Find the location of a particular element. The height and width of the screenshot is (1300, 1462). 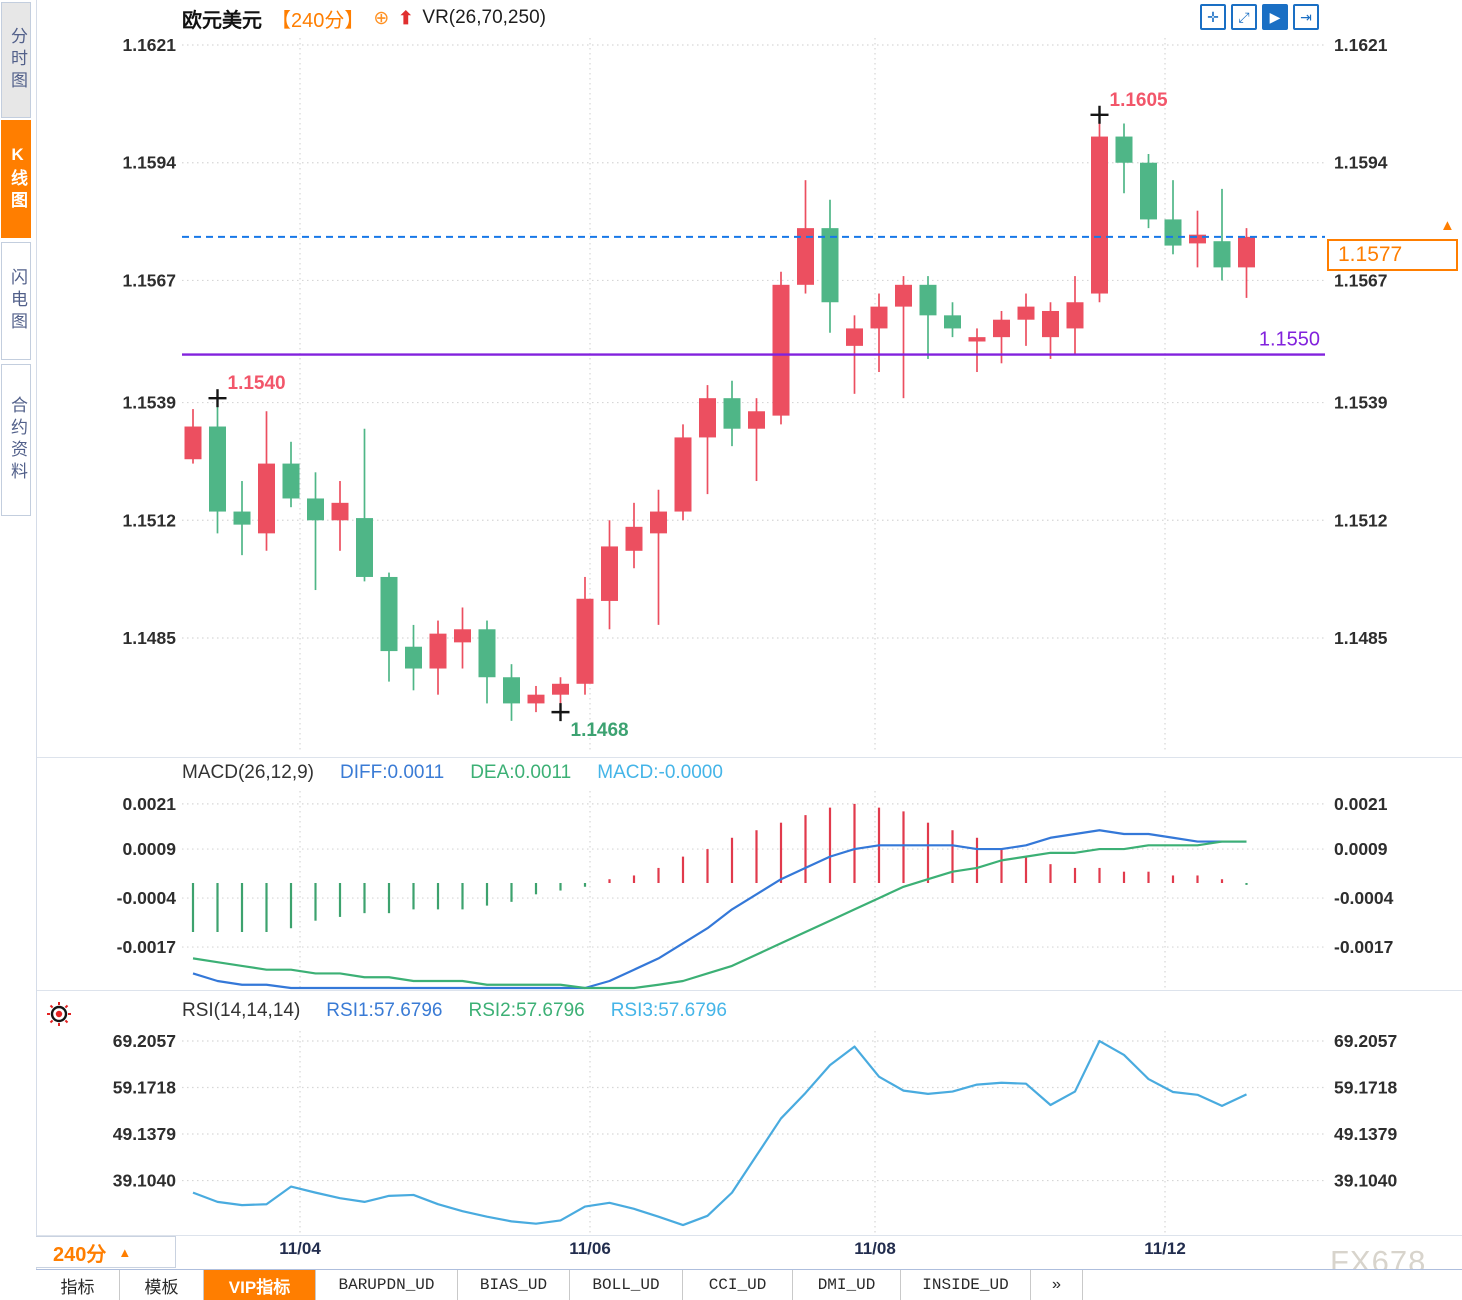

y-axis-label: 0.0021 is located at coordinates (149, 804).